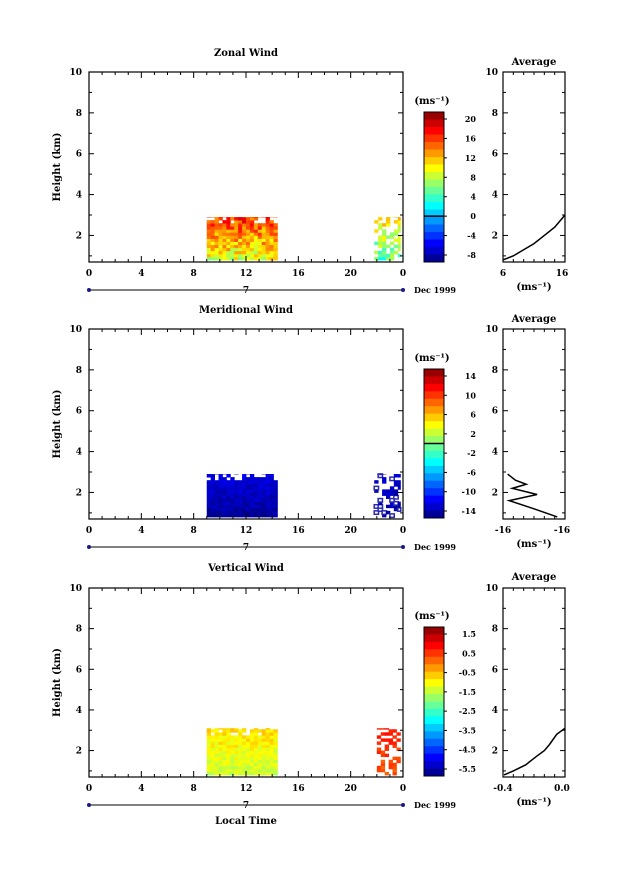  Describe the element at coordinates (246, 789) in the screenshot. I see `x-tick-label: 12` at that location.